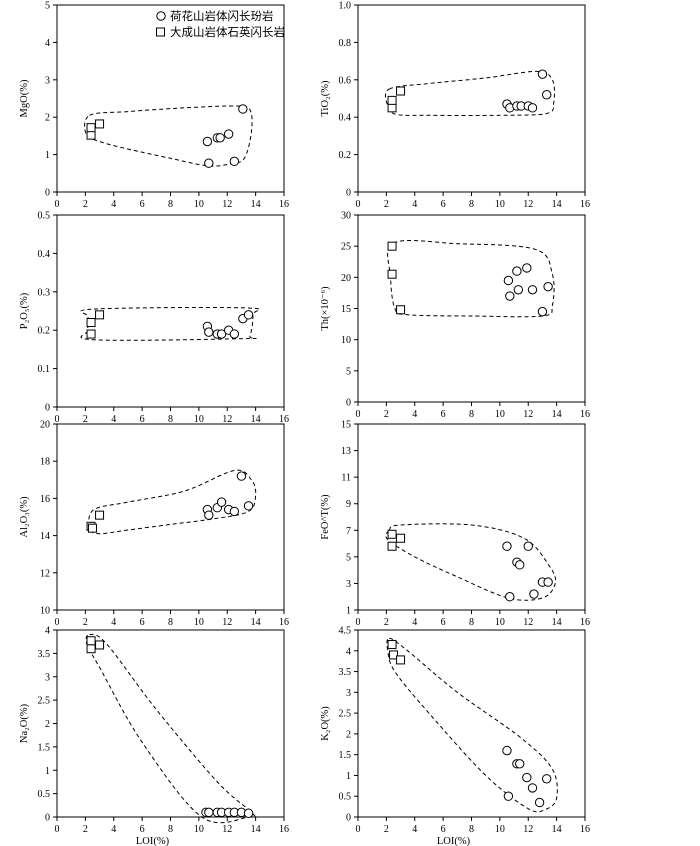  Describe the element at coordinates (170, 517) in the screenshot. I see `plot-frame` at that location.